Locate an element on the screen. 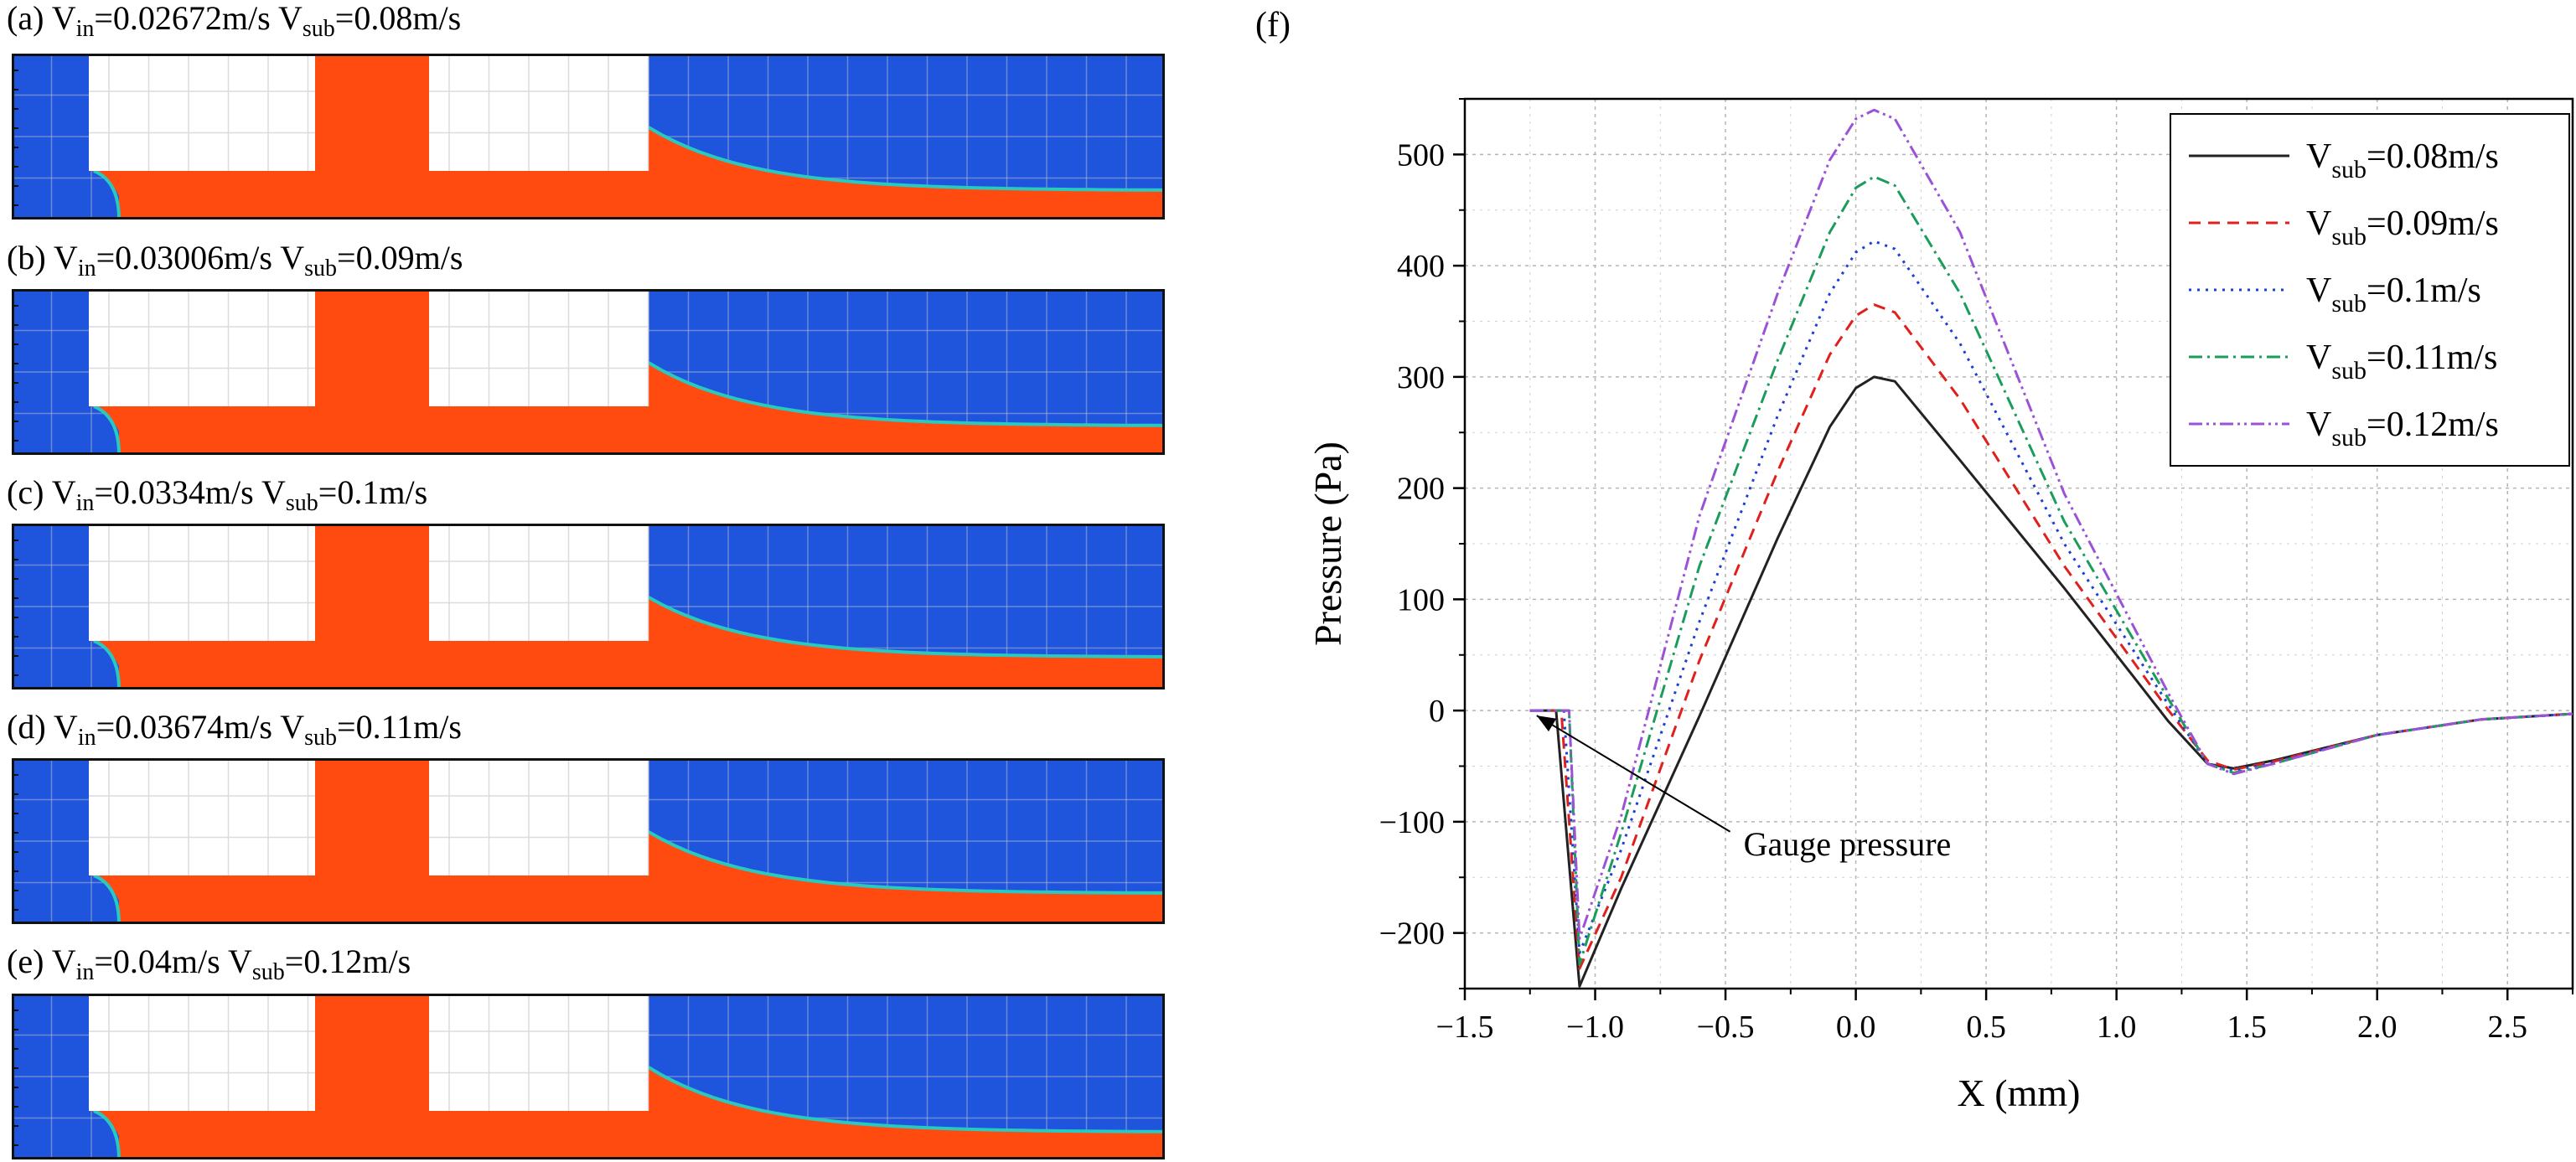 This screenshot has width=2576, height=1162. panel-c-title: (c) Vin=0.0334m/s Vsub=0.1m/s is located at coordinates (217, 494).